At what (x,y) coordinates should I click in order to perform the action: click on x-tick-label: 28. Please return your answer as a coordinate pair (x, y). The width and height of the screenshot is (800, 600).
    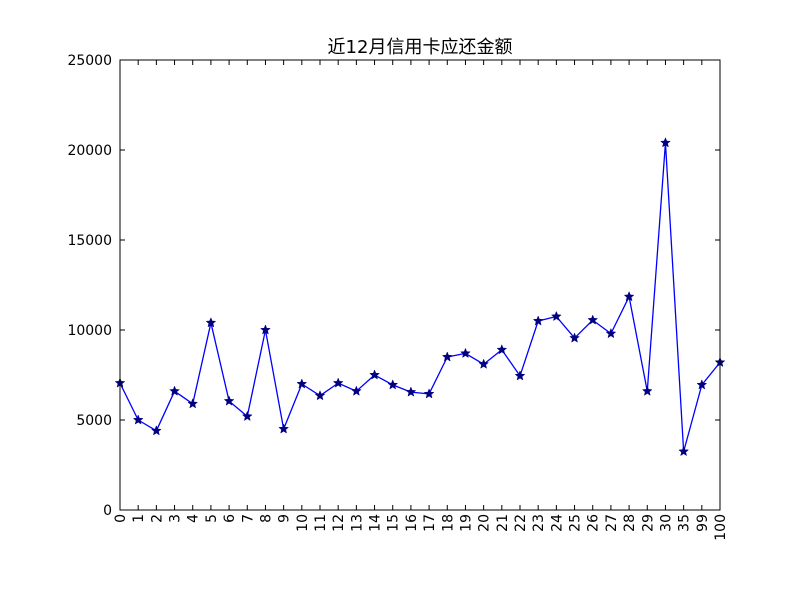
    Looking at the image, I should click on (630, 523).